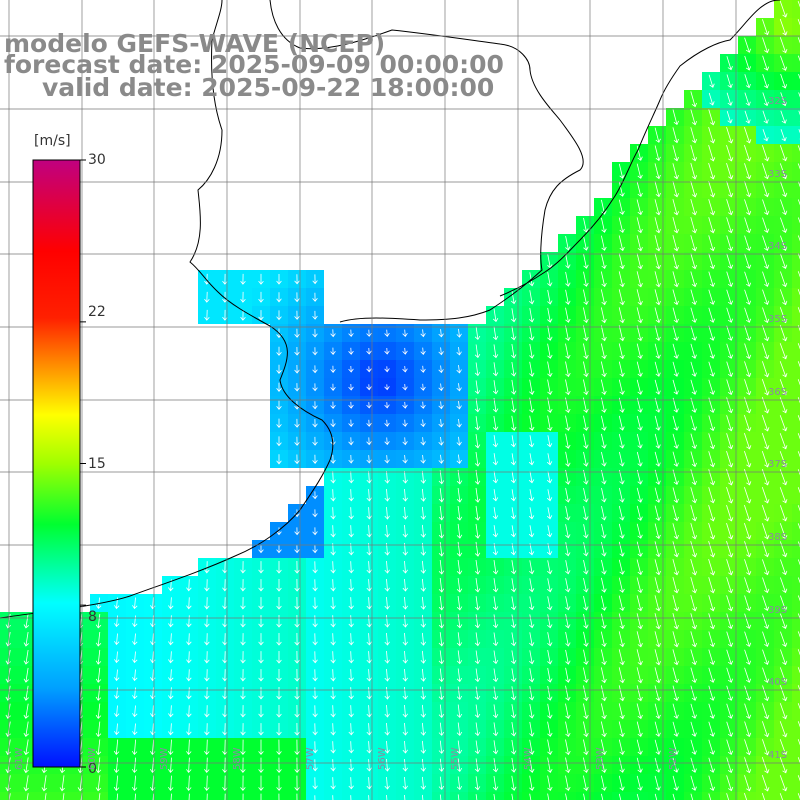 The width and height of the screenshot is (800, 800). What do you see at coordinates (92, 617) in the screenshot?
I see `colorbar-tick-8: 8` at bounding box center [92, 617].